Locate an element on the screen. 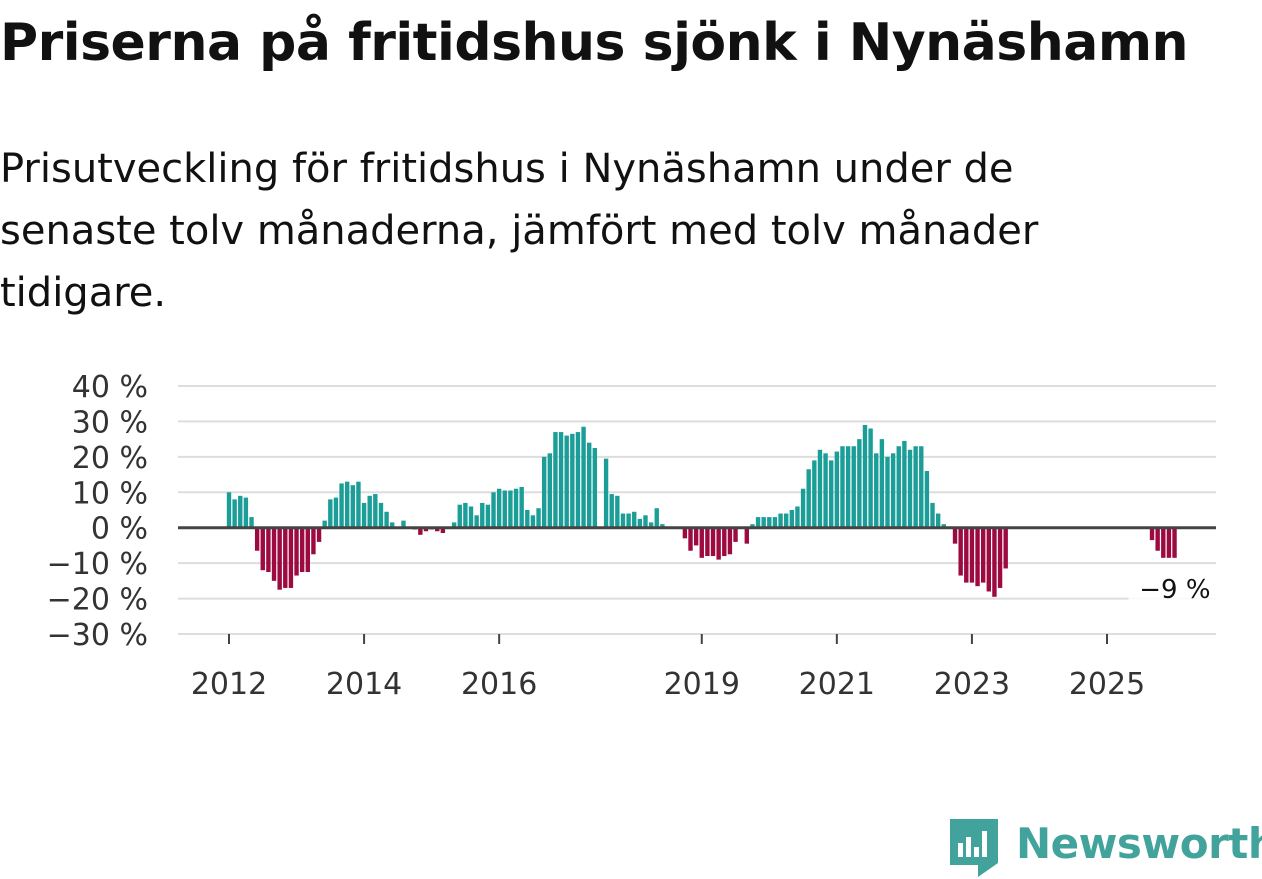 The width and height of the screenshot is (1262, 879). chart-title: Priserna på fritidshus sjönk i Nynäshamn is located at coordinates (594, 43).